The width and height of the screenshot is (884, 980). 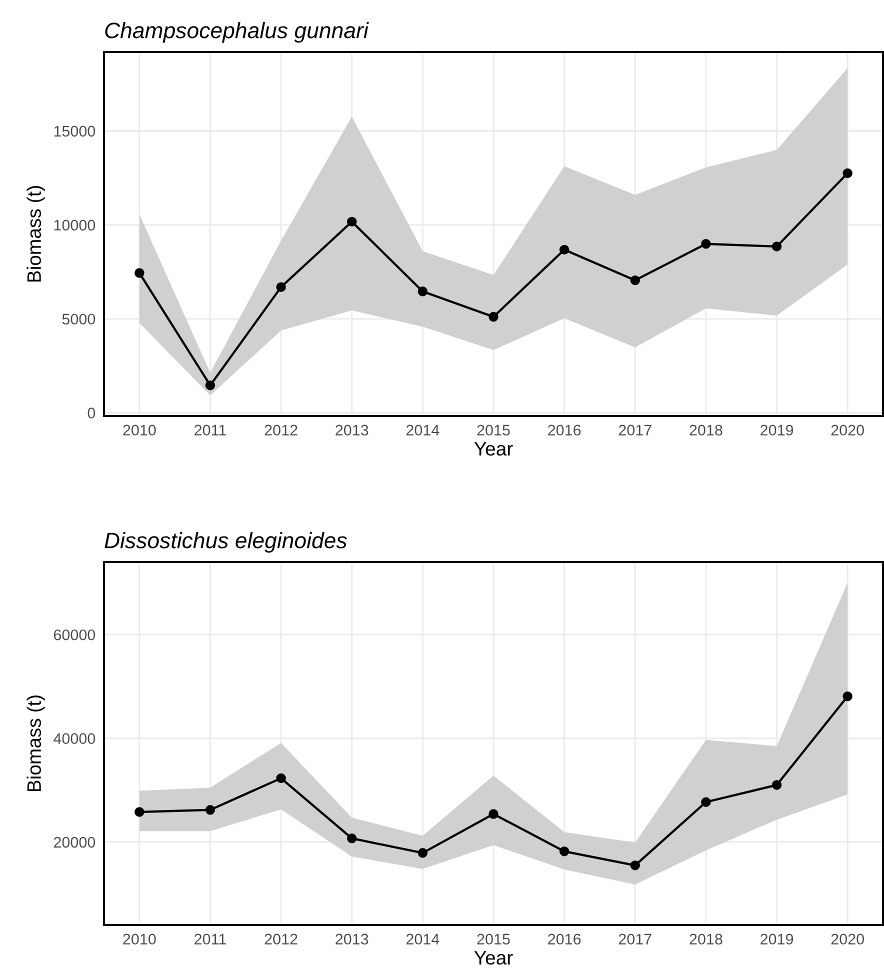 What do you see at coordinates (75, 738) in the screenshot?
I see `y-tick-label: 40000` at bounding box center [75, 738].